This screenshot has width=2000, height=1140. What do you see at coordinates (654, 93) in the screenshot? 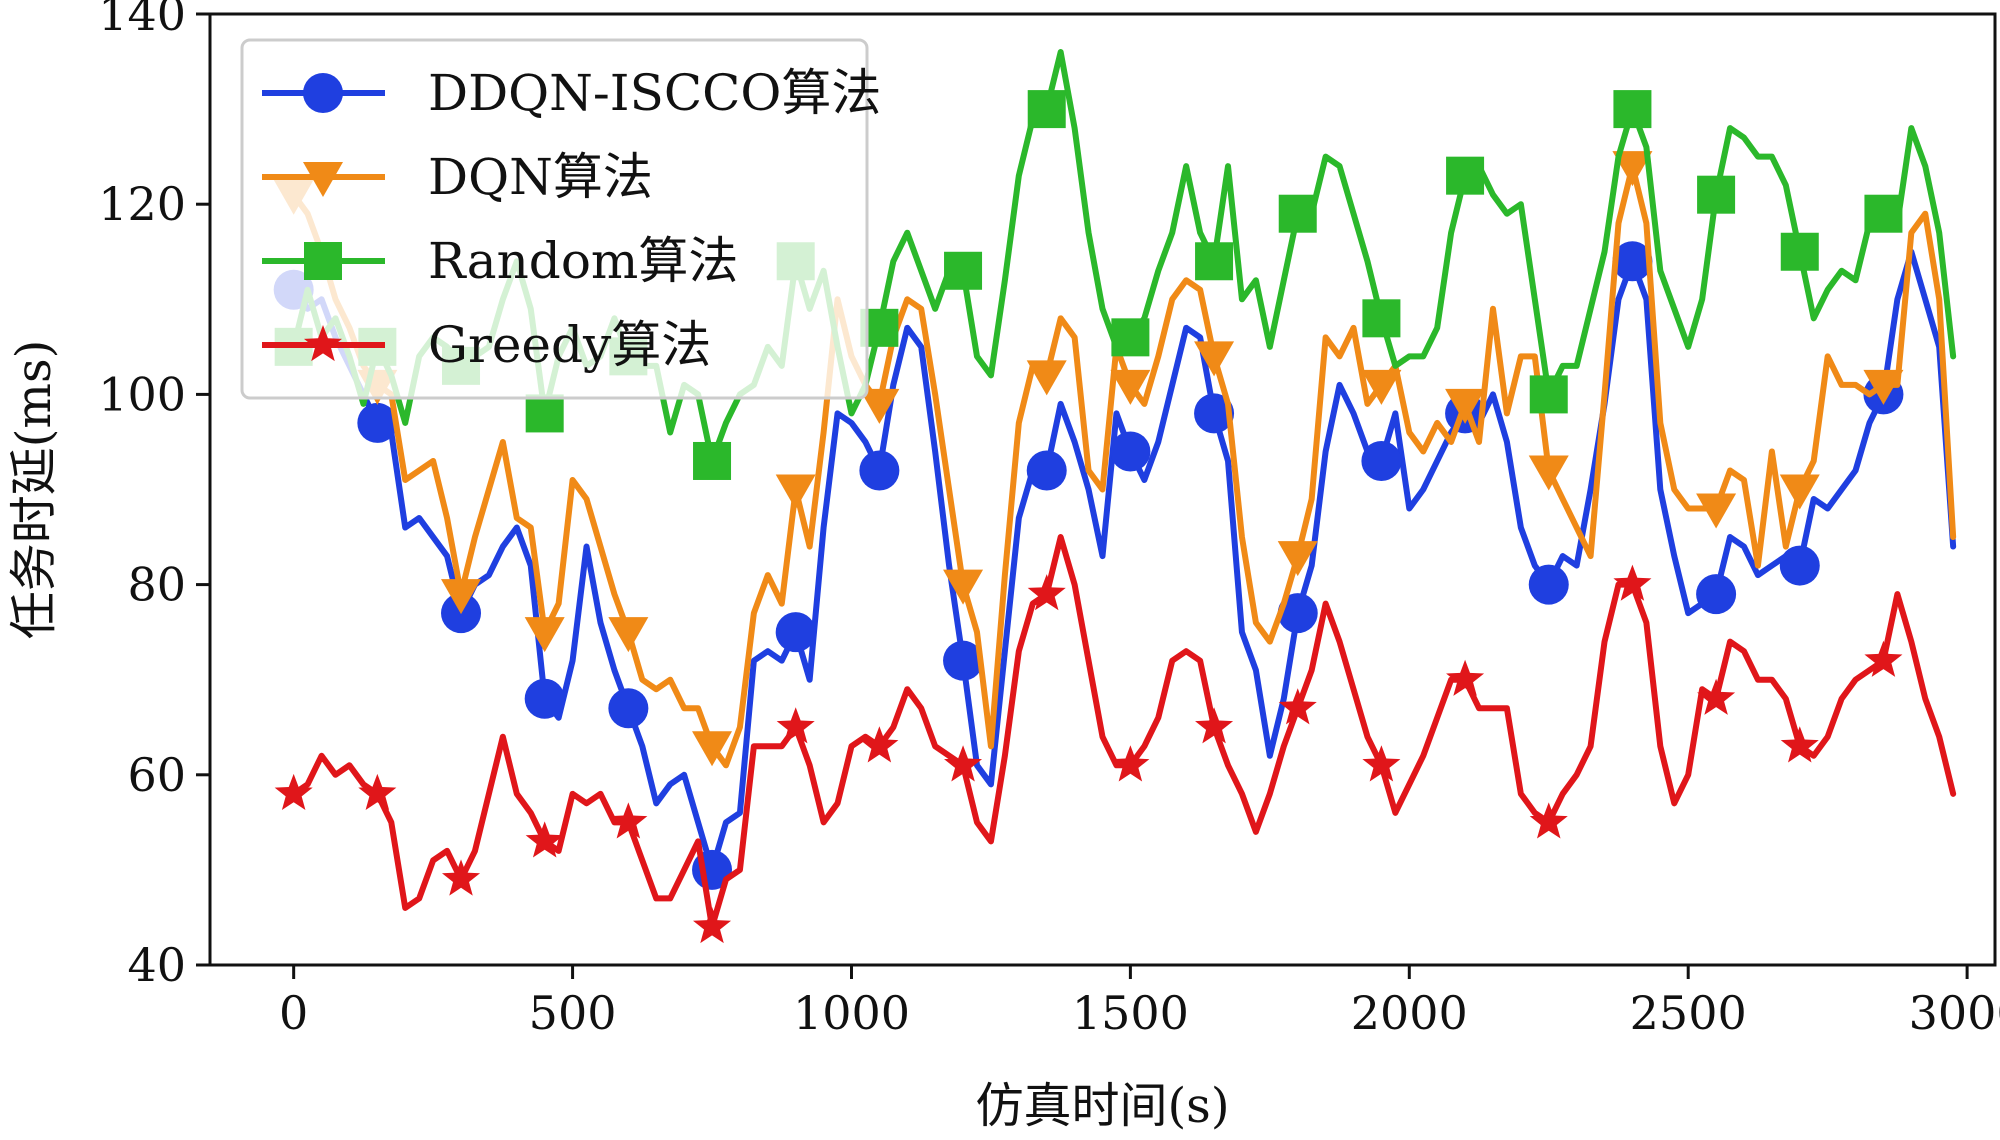
I see `legend-label-ddqn-iscco: DDQN-ISCCO算法` at bounding box center [654, 93].